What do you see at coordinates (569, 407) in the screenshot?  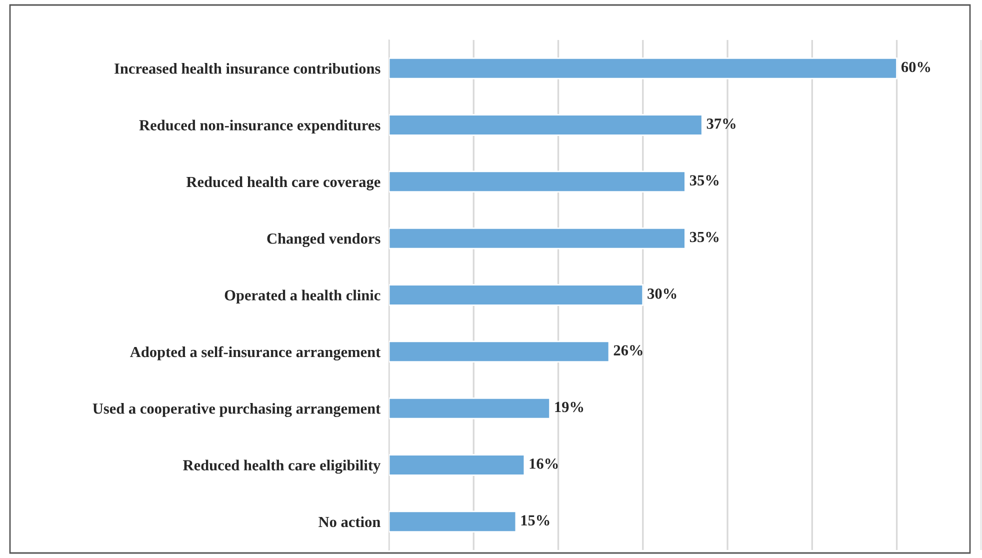 I see `data-label: 19%` at bounding box center [569, 407].